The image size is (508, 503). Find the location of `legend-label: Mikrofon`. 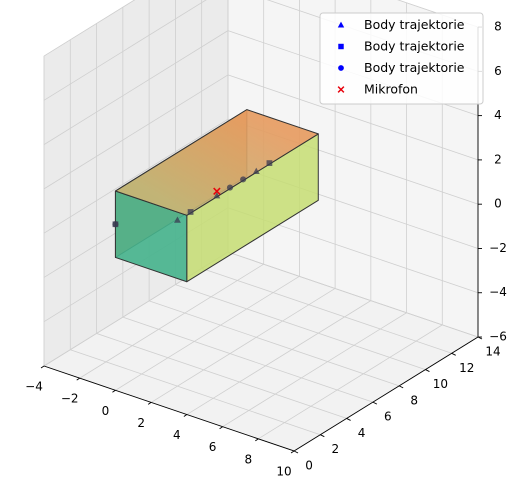

legend-label: Mikrofon is located at coordinates (391, 89).